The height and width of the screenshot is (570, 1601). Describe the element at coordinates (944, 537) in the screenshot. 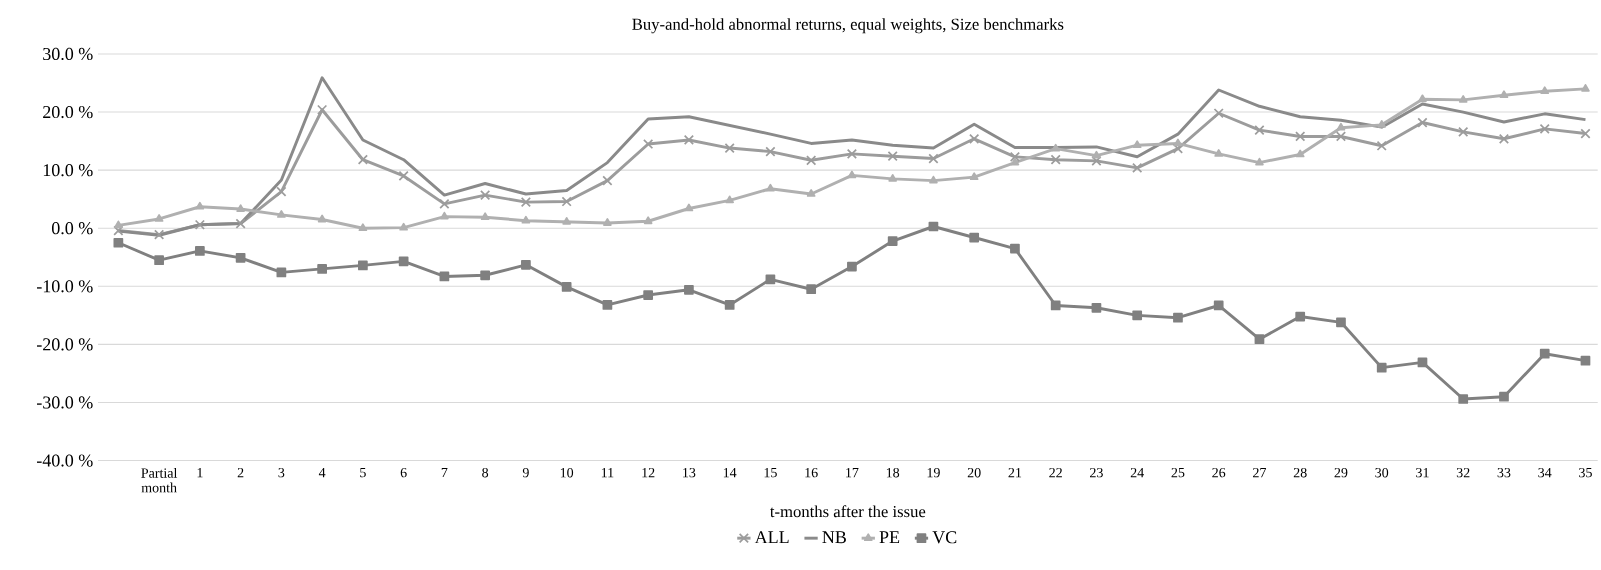

I see `legend-label: VC` at that location.